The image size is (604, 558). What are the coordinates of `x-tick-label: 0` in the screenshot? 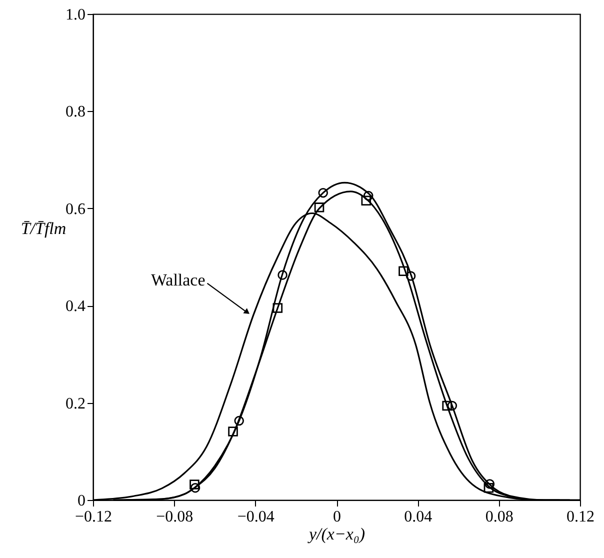 It's located at (337, 517).